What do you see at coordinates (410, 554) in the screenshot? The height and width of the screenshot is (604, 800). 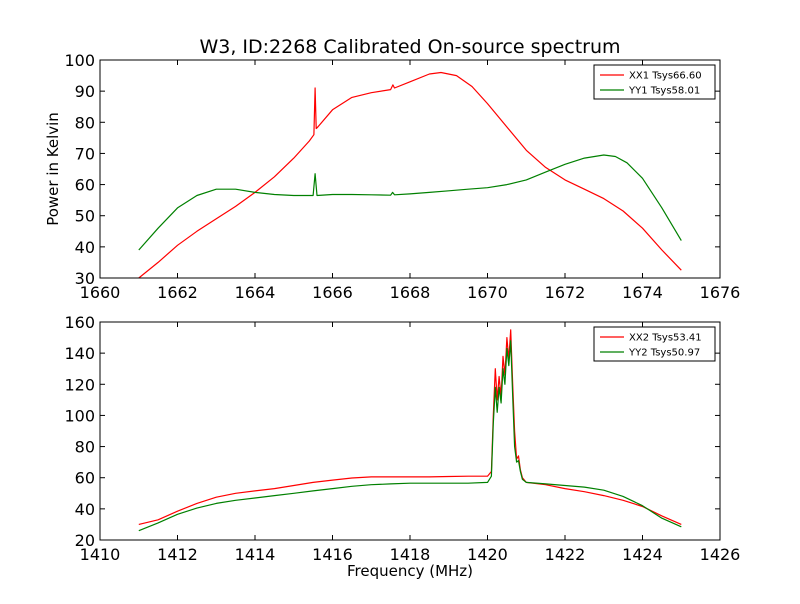 I see `x-tick-label: 1418` at bounding box center [410, 554].